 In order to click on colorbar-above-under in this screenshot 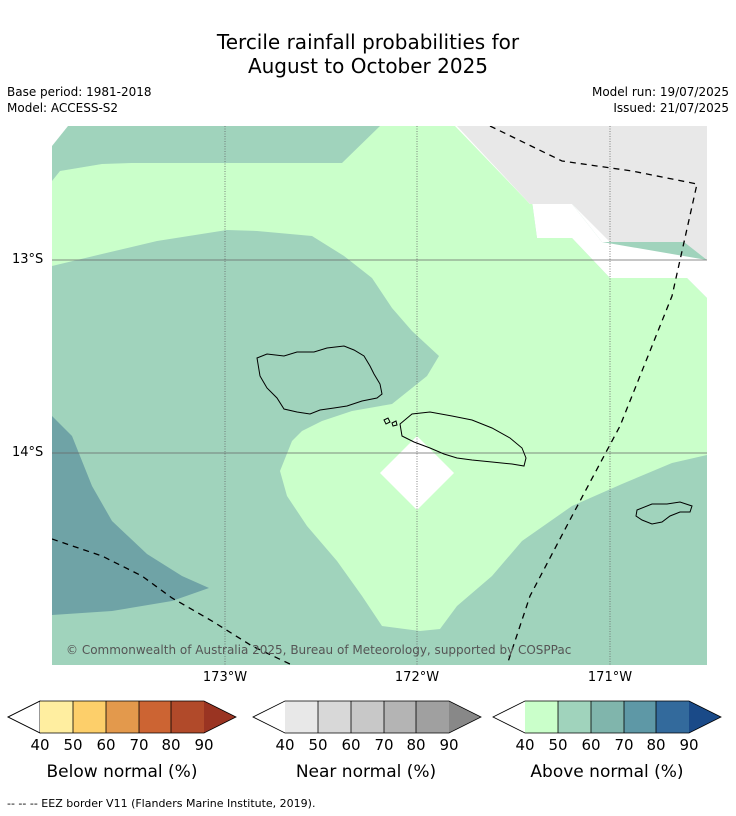, I will do `click(509, 717)`.